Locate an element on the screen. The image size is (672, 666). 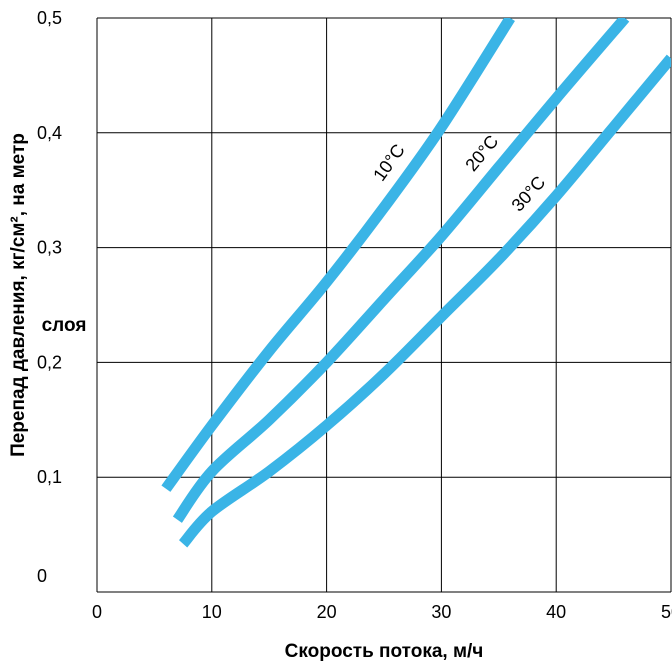
x-tick-label: 40 is located at coordinates (556, 612).